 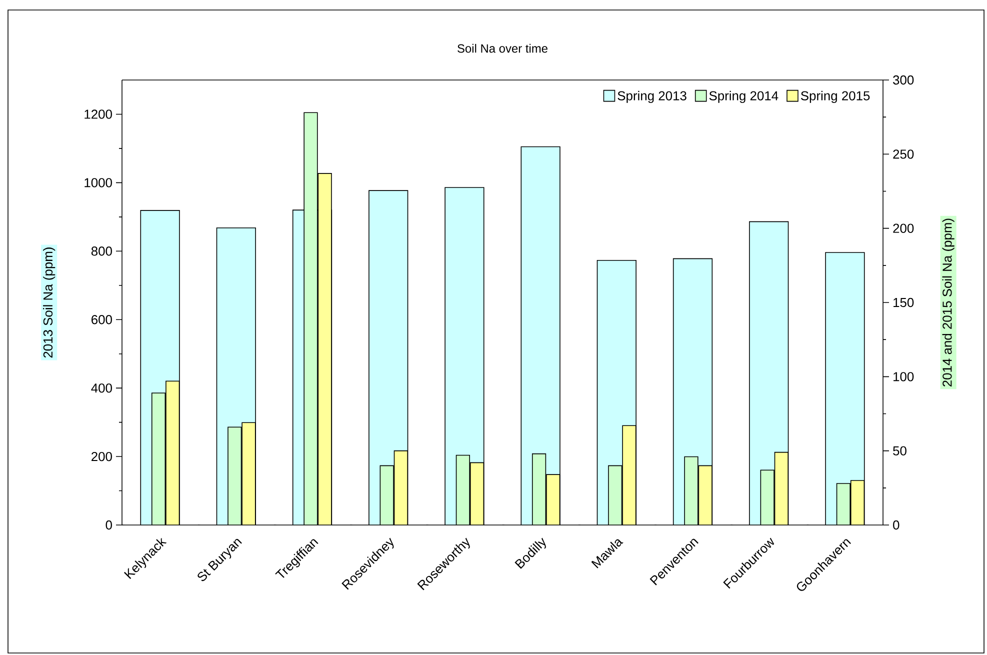 What do you see at coordinates (903, 80) in the screenshot?
I see `y2-tick-label: 300` at bounding box center [903, 80].